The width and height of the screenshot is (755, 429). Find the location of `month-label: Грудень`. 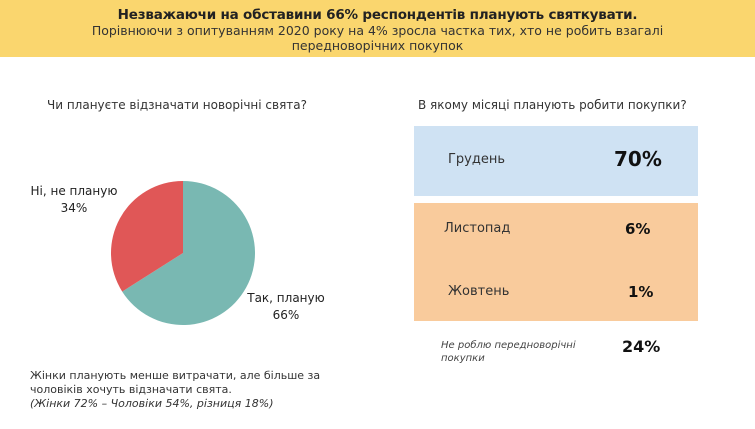

month-label: Грудень is located at coordinates (477, 159).